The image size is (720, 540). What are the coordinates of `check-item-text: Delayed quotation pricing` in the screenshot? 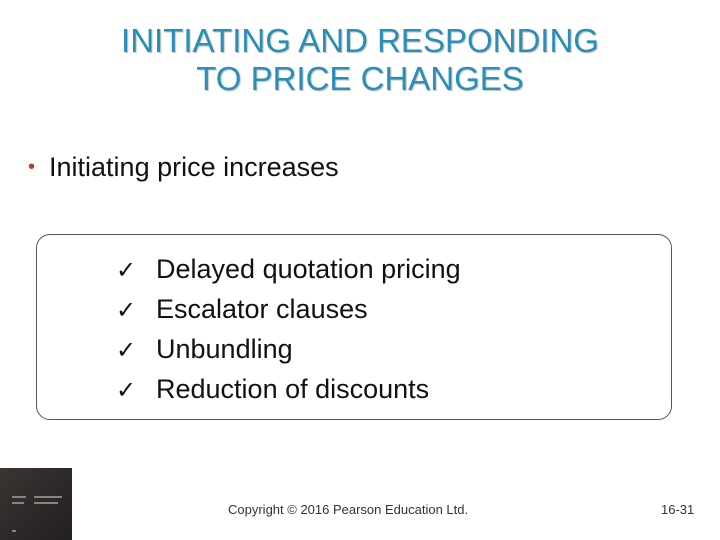 It's located at (308, 269).